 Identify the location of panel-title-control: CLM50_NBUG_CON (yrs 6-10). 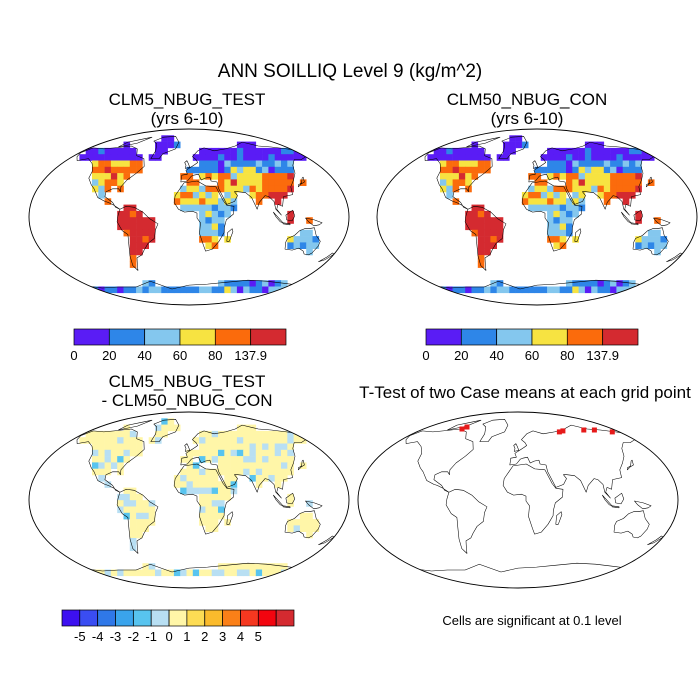
(527, 109).